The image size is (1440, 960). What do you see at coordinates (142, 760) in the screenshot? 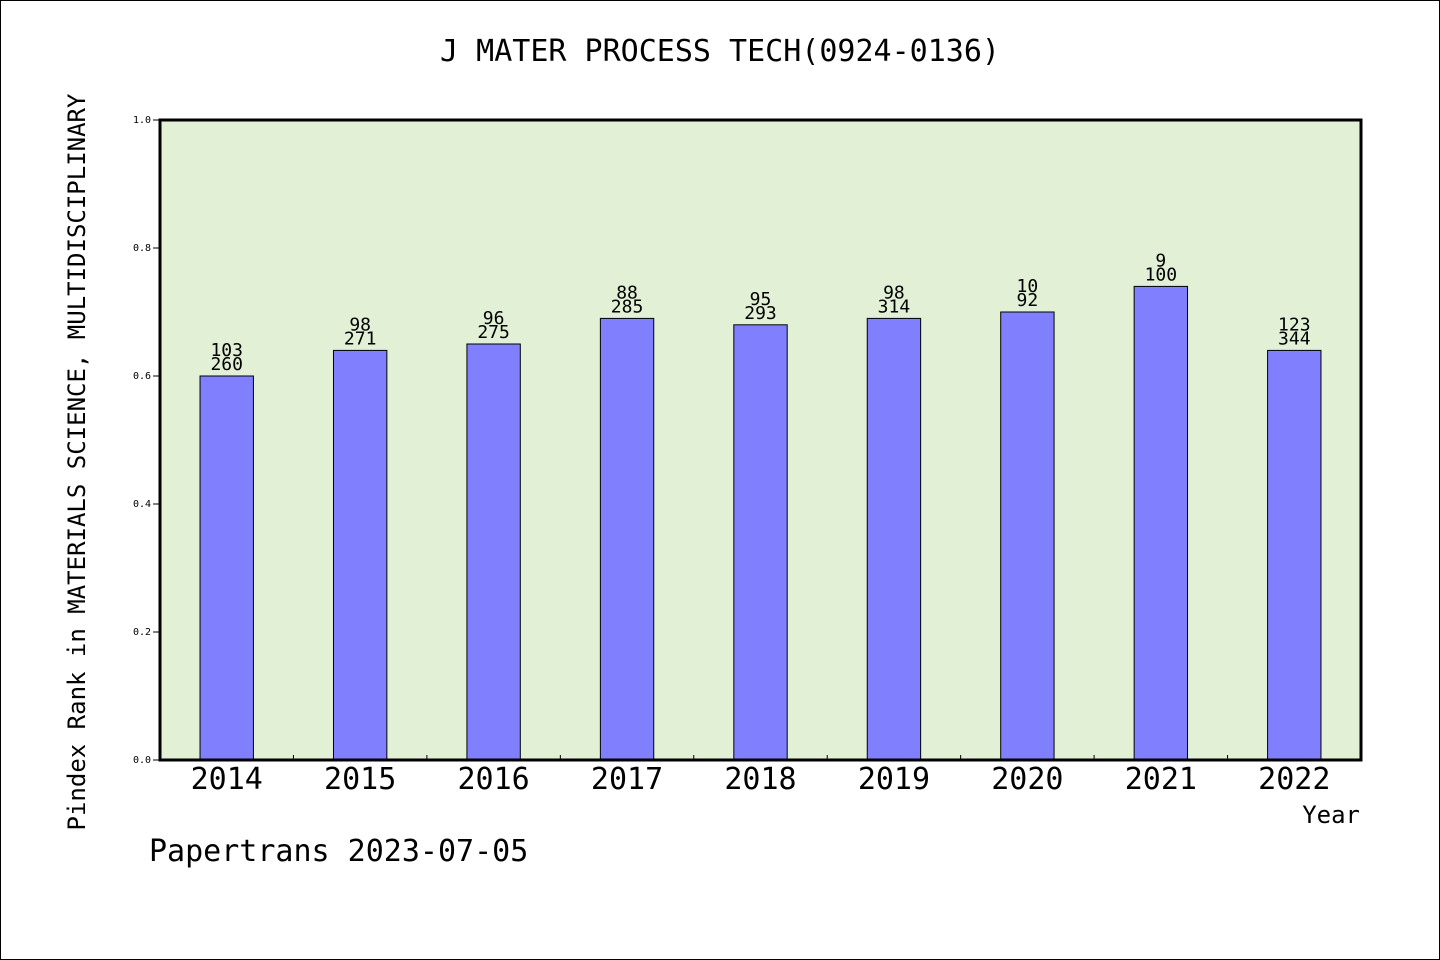
I see `y-tick-label: 0.0` at bounding box center [142, 760].